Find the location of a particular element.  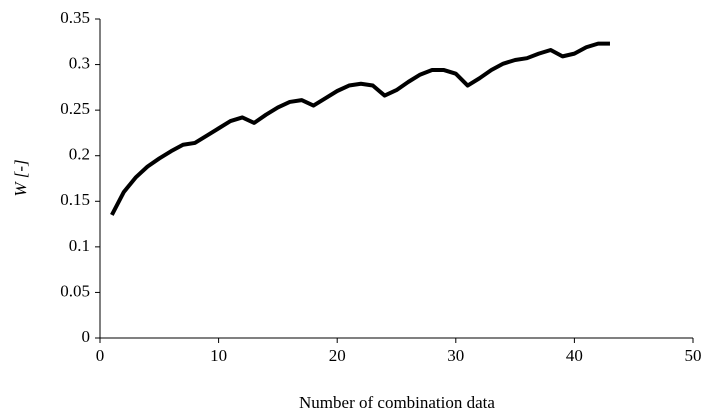

x-tick-label: 20 is located at coordinates (337, 355).